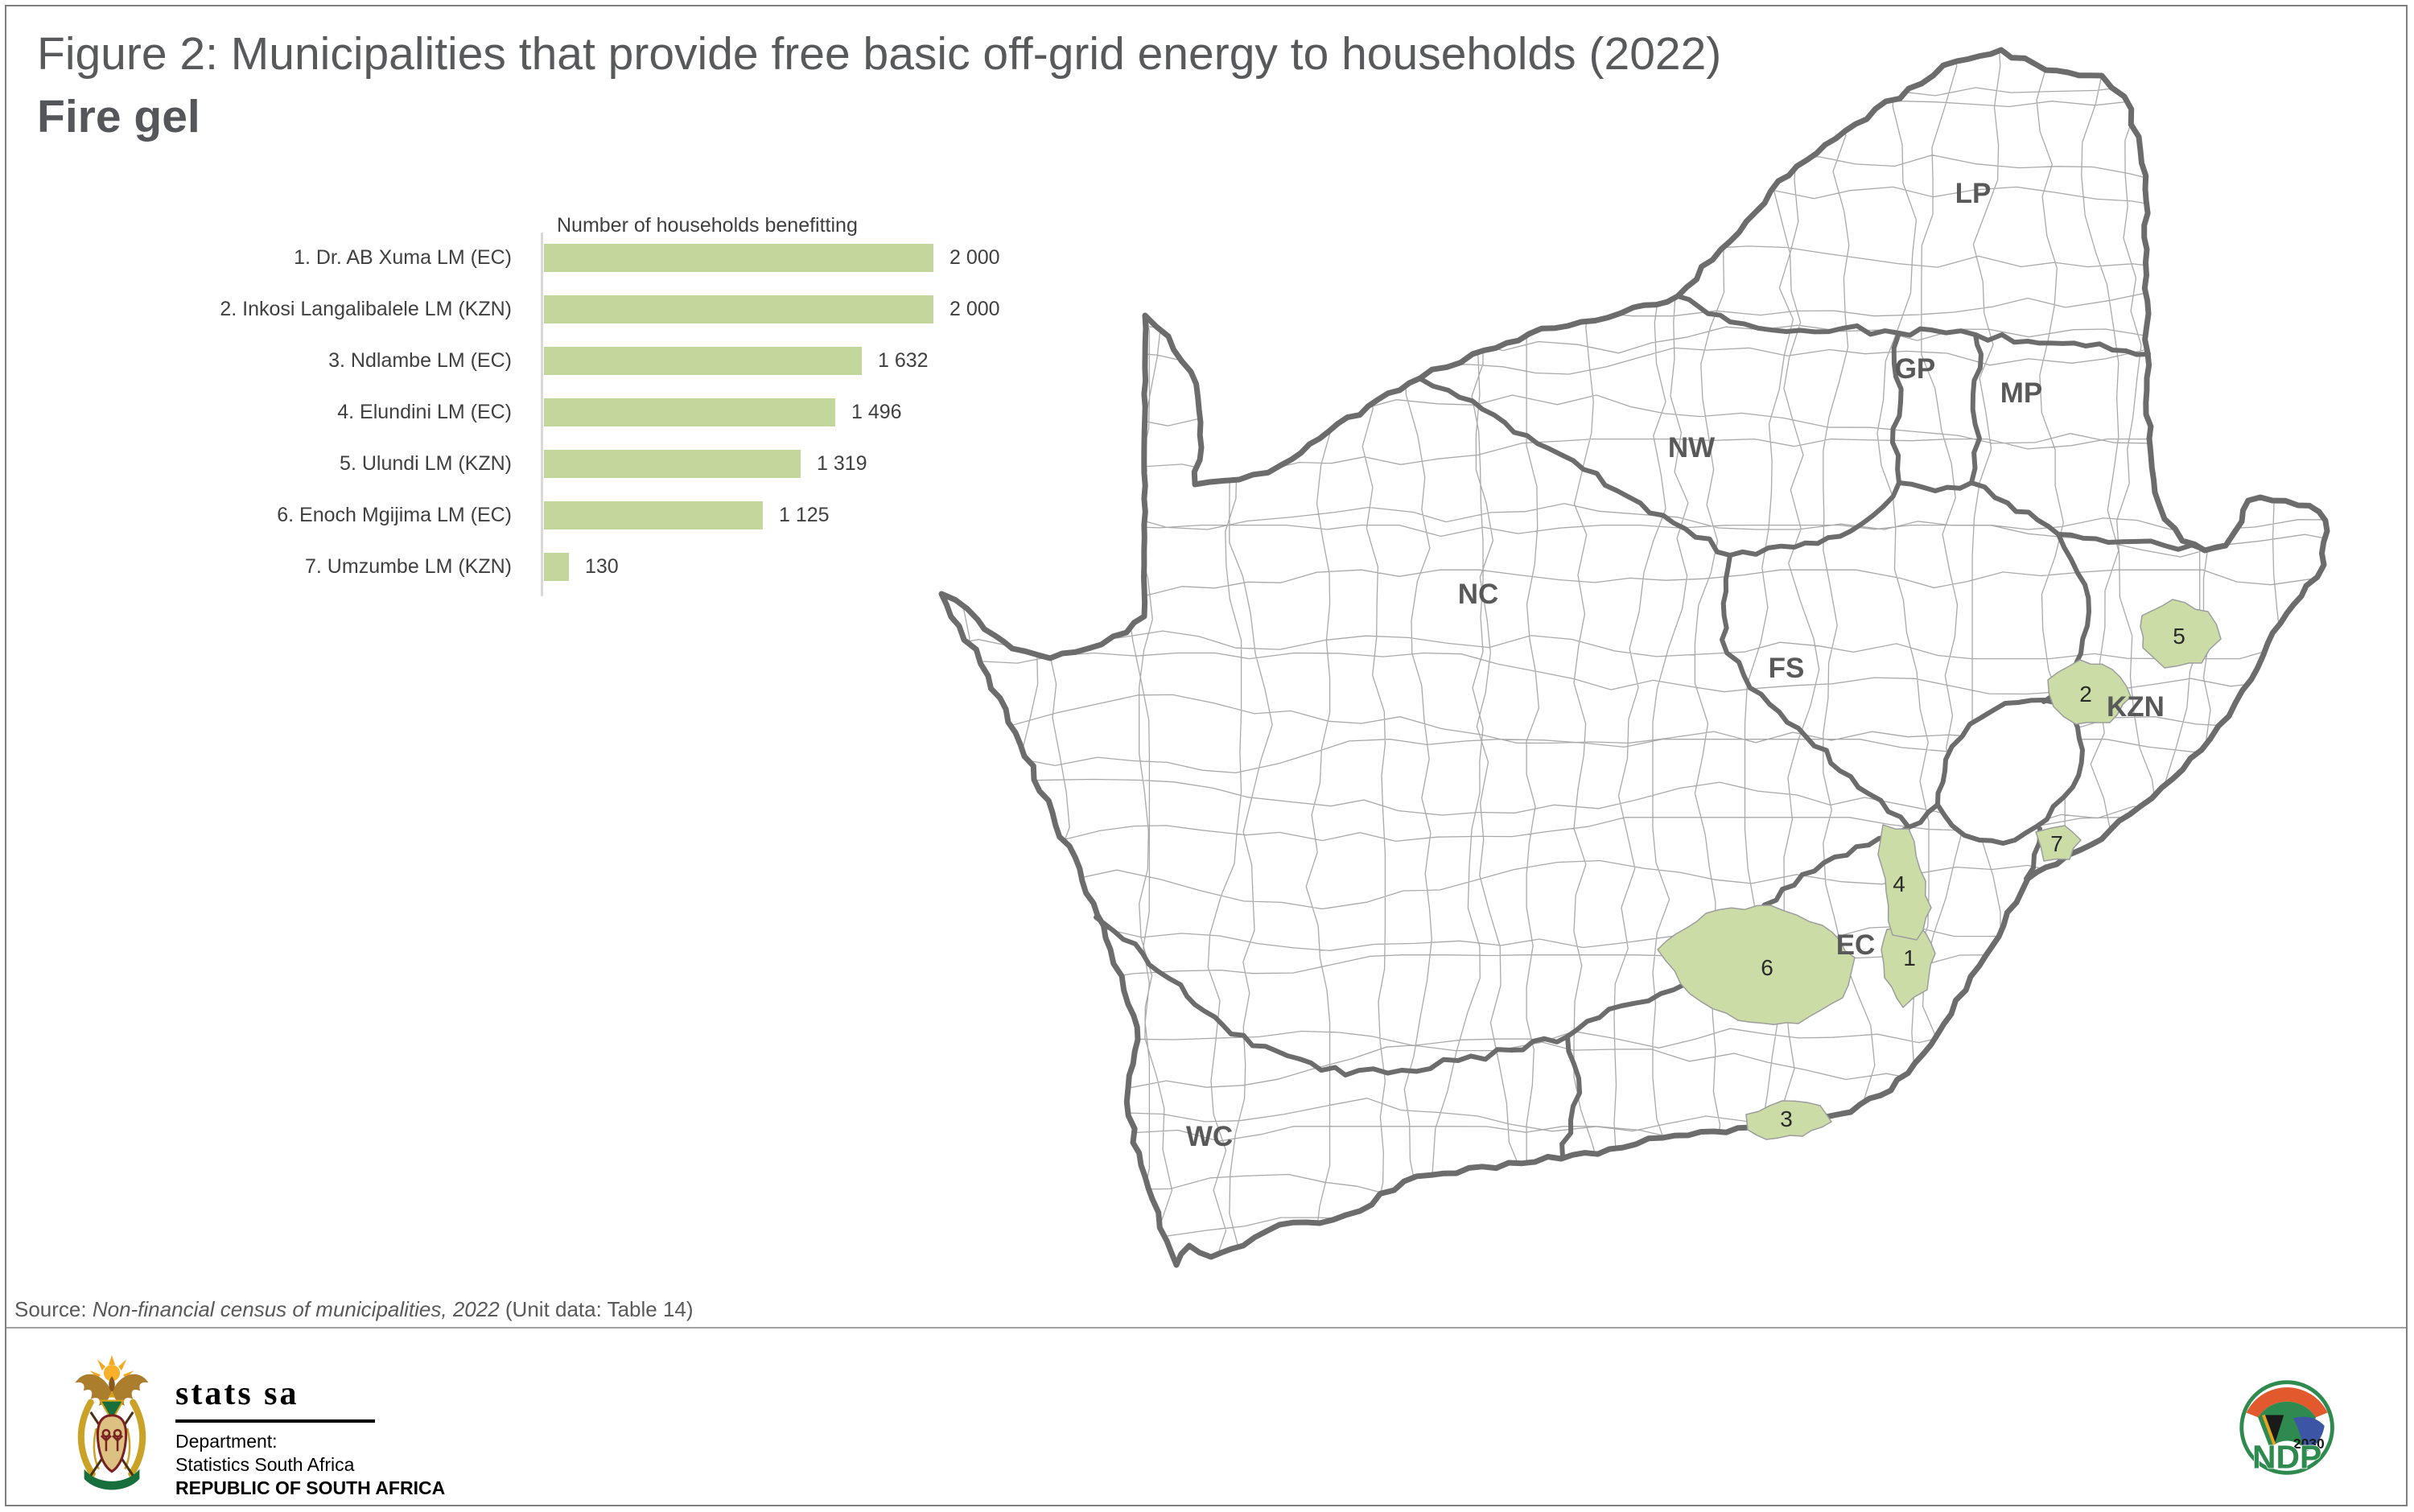 This screenshot has width=2414, height=1512. I want to click on province-label: WC, so click(1210, 1136).